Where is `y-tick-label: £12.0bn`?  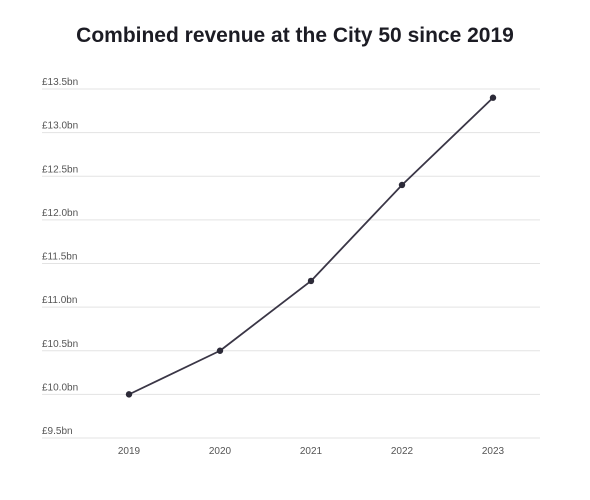 y-tick-label: £12.0bn is located at coordinates (60, 213).